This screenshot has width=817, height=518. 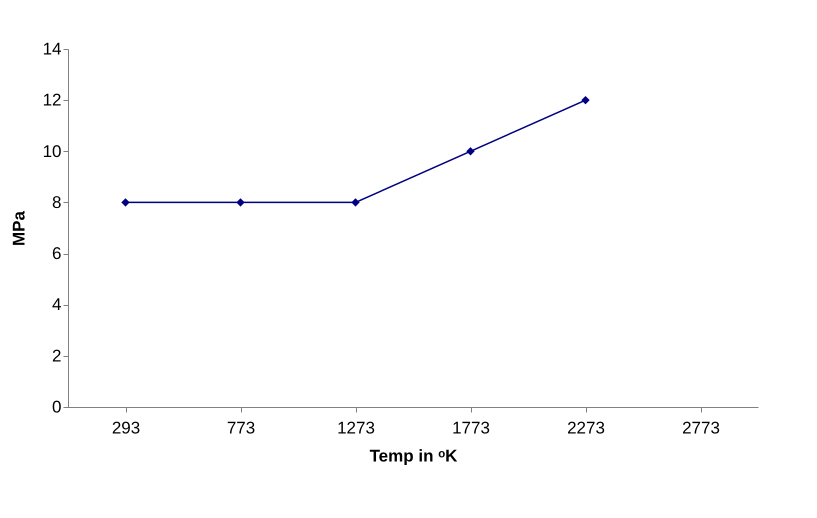 I want to click on y-axis-title: MPa, so click(x=19, y=228).